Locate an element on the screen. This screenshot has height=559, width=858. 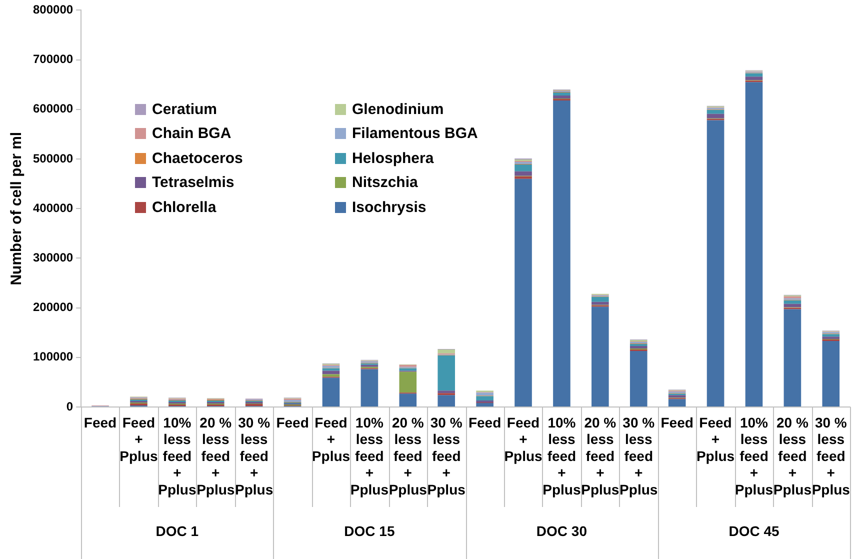
legend-label: Chain BGA is located at coordinates (191, 134).